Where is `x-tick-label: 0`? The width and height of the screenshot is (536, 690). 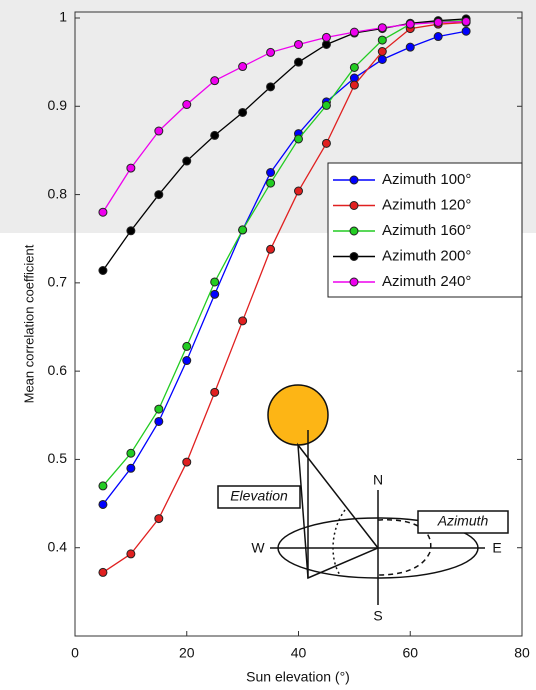 x-tick-label: 0 is located at coordinates (75, 653).